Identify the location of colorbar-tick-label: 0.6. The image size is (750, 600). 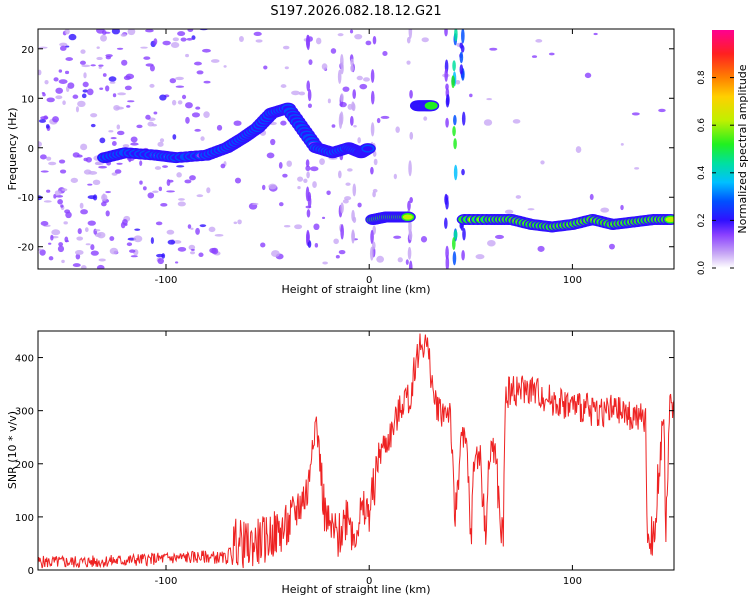
(702, 125).